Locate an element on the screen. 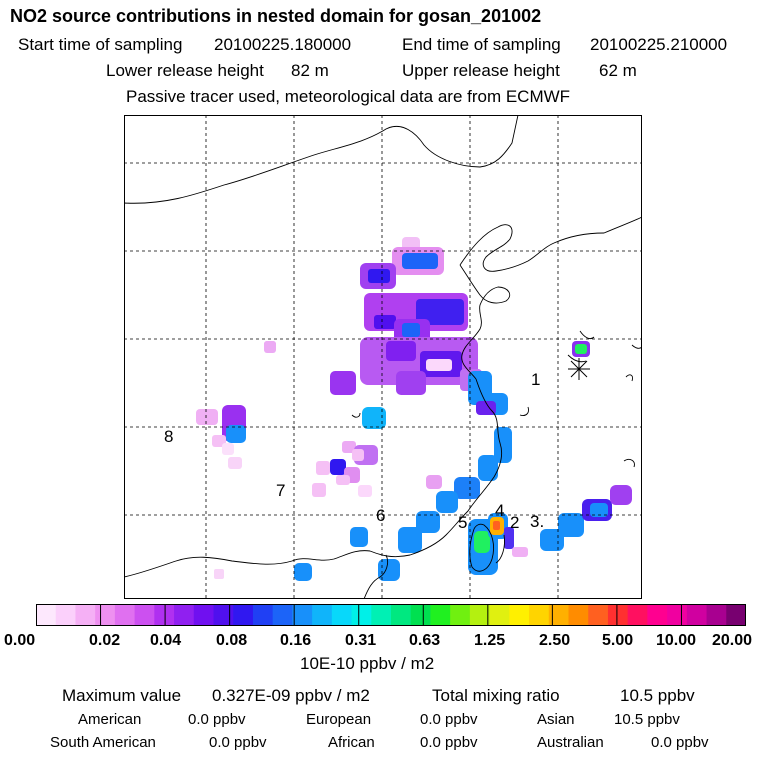 This screenshot has height=768, width=768. colorbar-tick-label: 0.63 is located at coordinates (425, 640).